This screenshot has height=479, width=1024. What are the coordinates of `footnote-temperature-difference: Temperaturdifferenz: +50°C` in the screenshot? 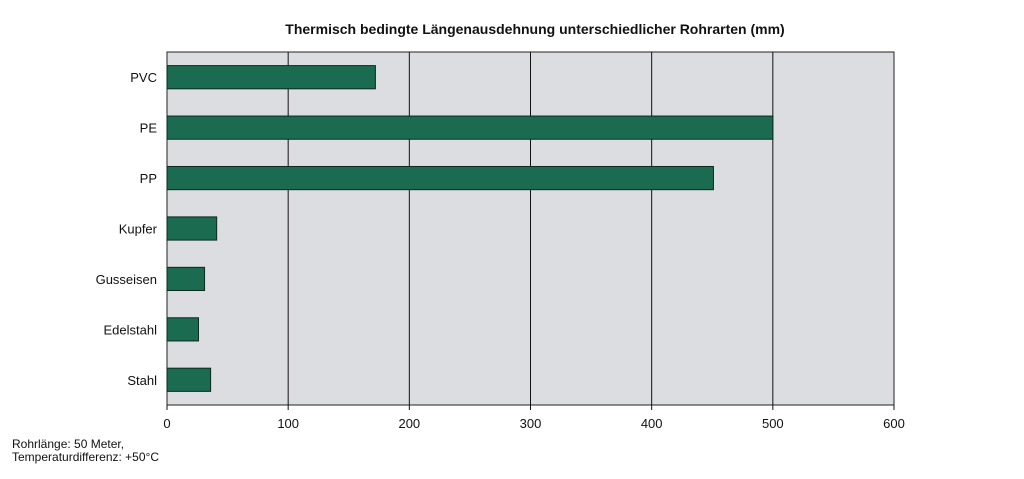 It's located at (85, 457).